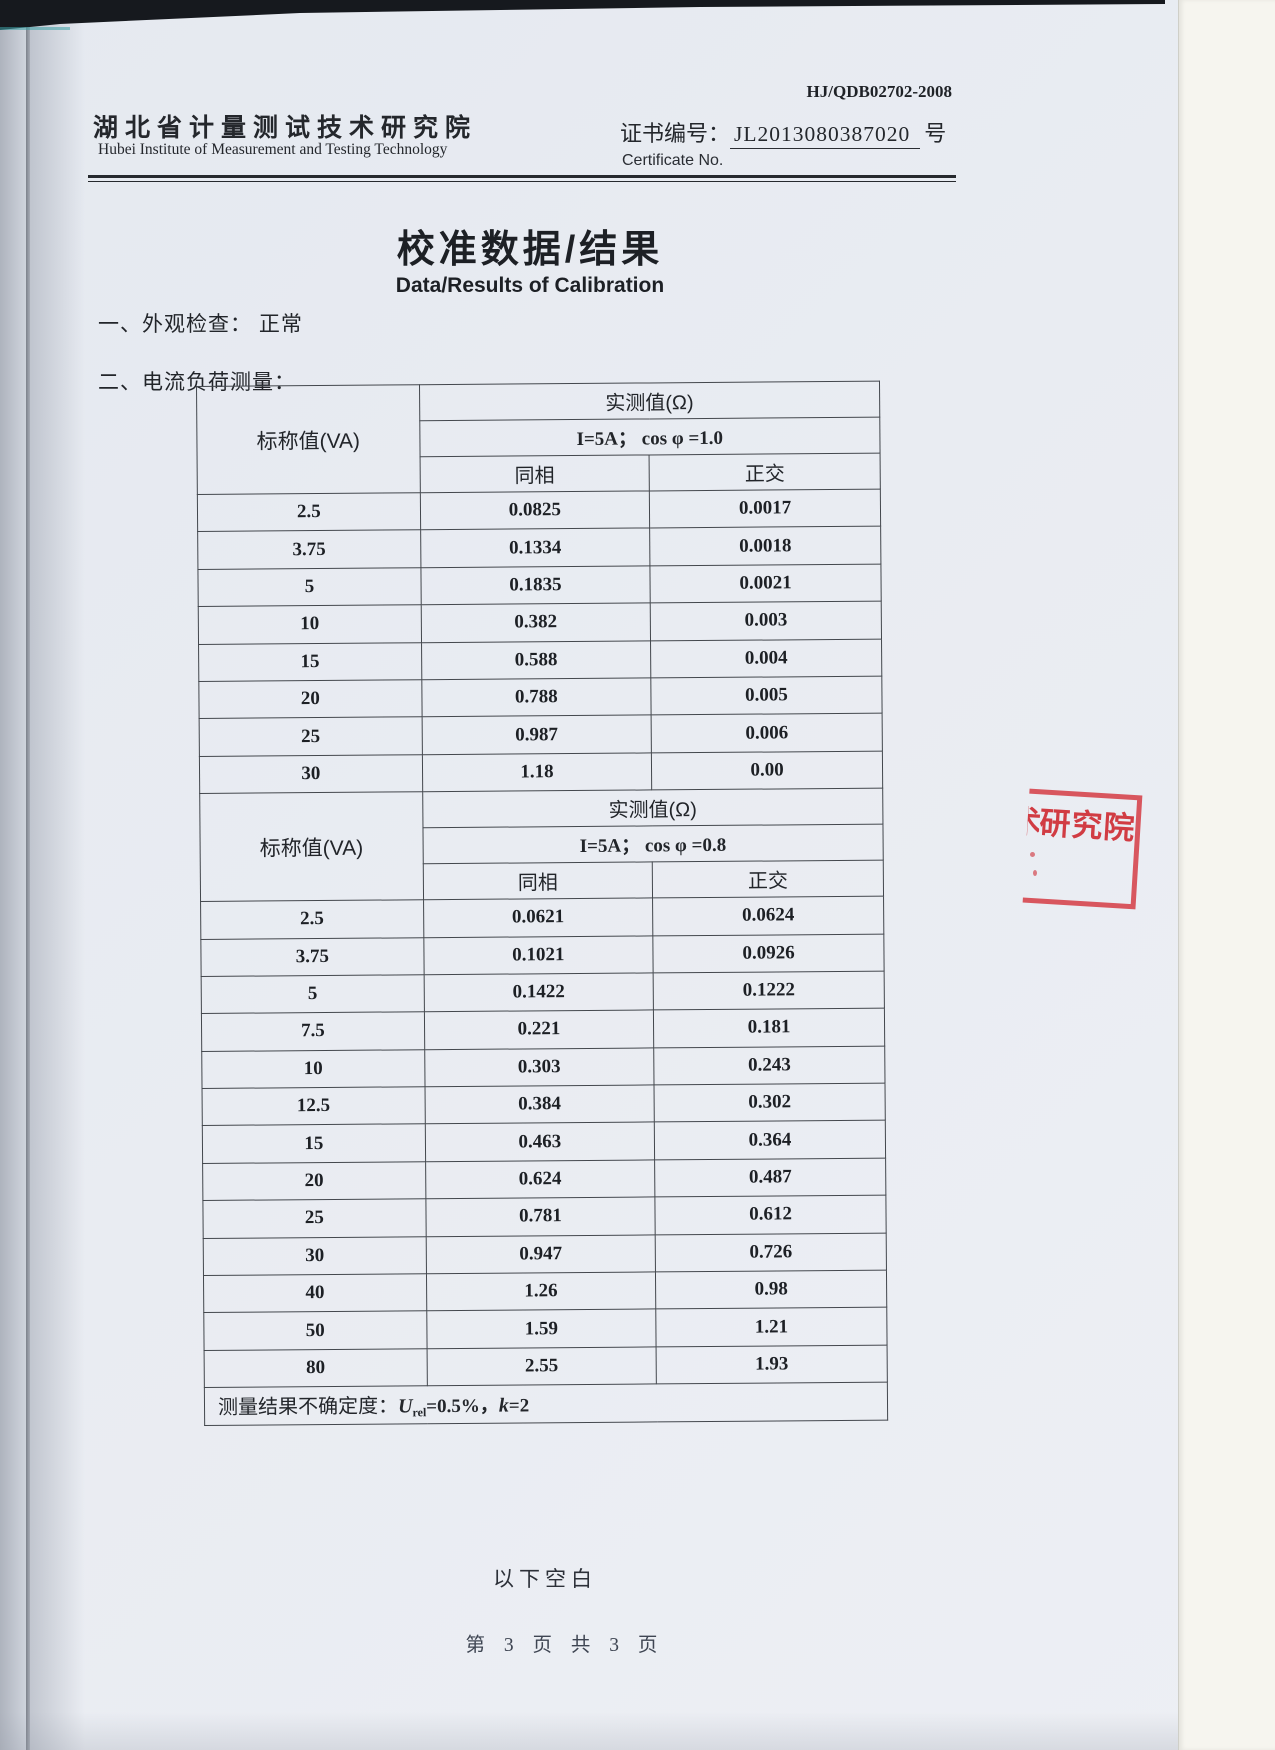 Image resolution: width=1275 pixels, height=1750 pixels. I want to click on table-row: 15 0.588 0.004, so click(540, 660).